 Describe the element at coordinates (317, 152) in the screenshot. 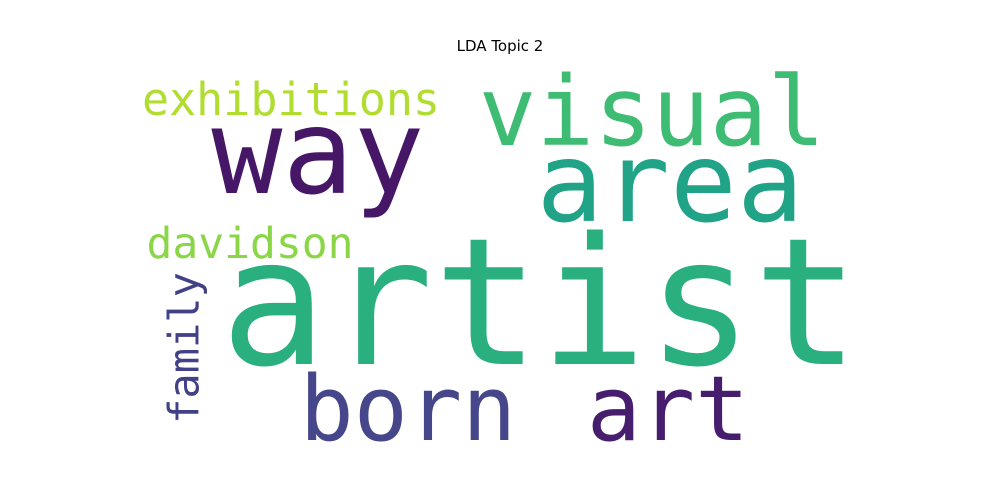

I see `word-way: way` at that location.